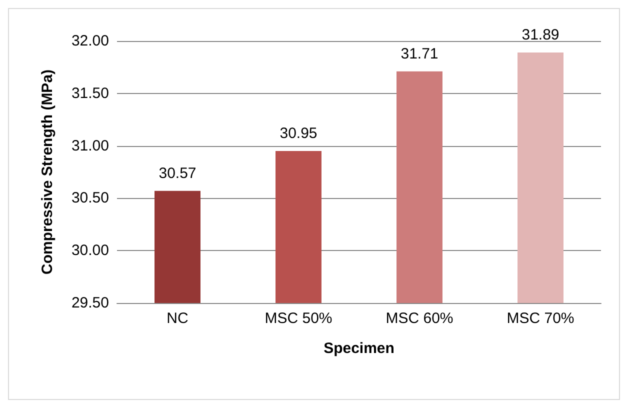 The image size is (630, 410). Describe the element at coordinates (177, 173) in the screenshot. I see `data-label: 30.57` at that location.